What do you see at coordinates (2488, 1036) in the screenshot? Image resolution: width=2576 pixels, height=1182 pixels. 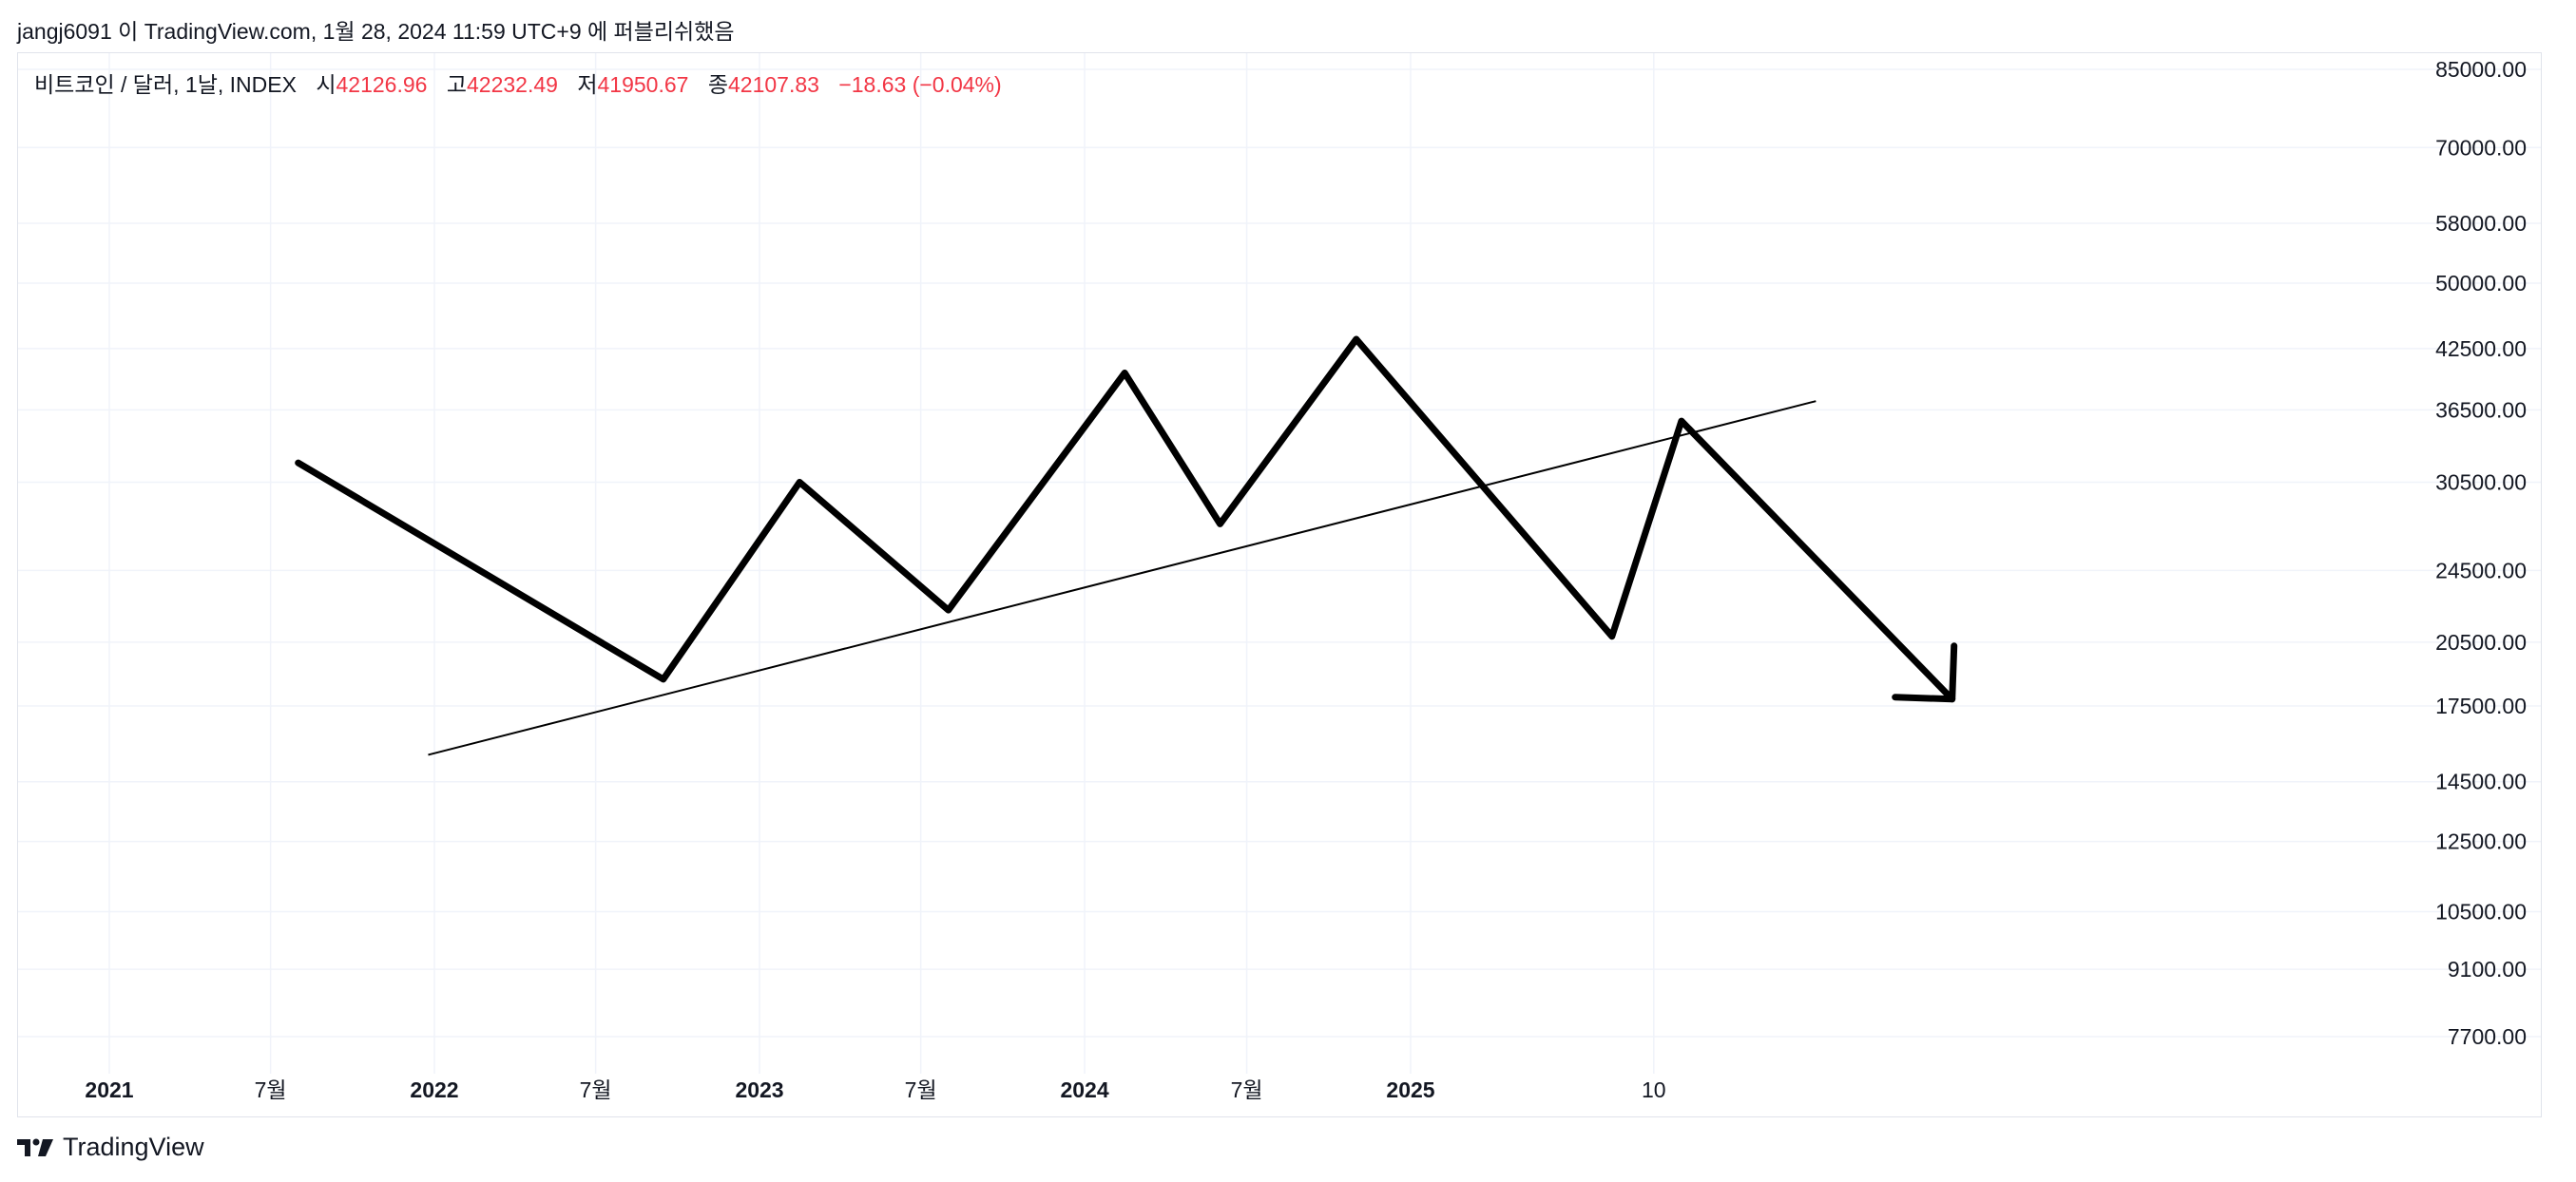 I see `y-tick-label: 7700.00` at bounding box center [2488, 1036].